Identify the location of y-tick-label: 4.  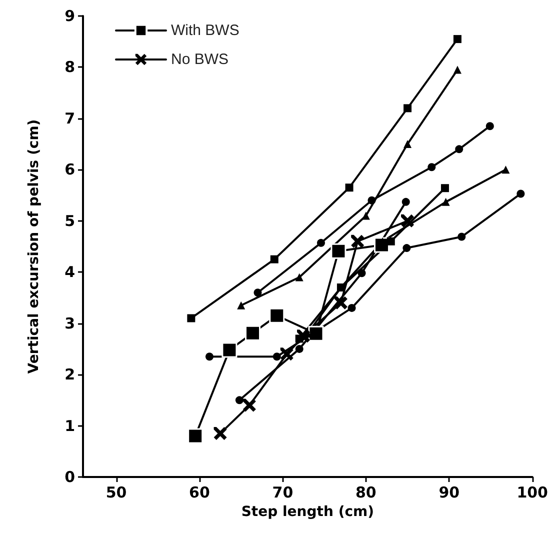
(69, 272).